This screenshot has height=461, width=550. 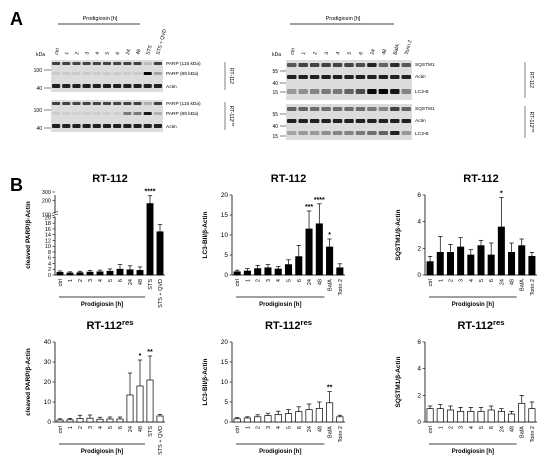 I want to click on y-tick-label: 40, so click(x=48, y=342).